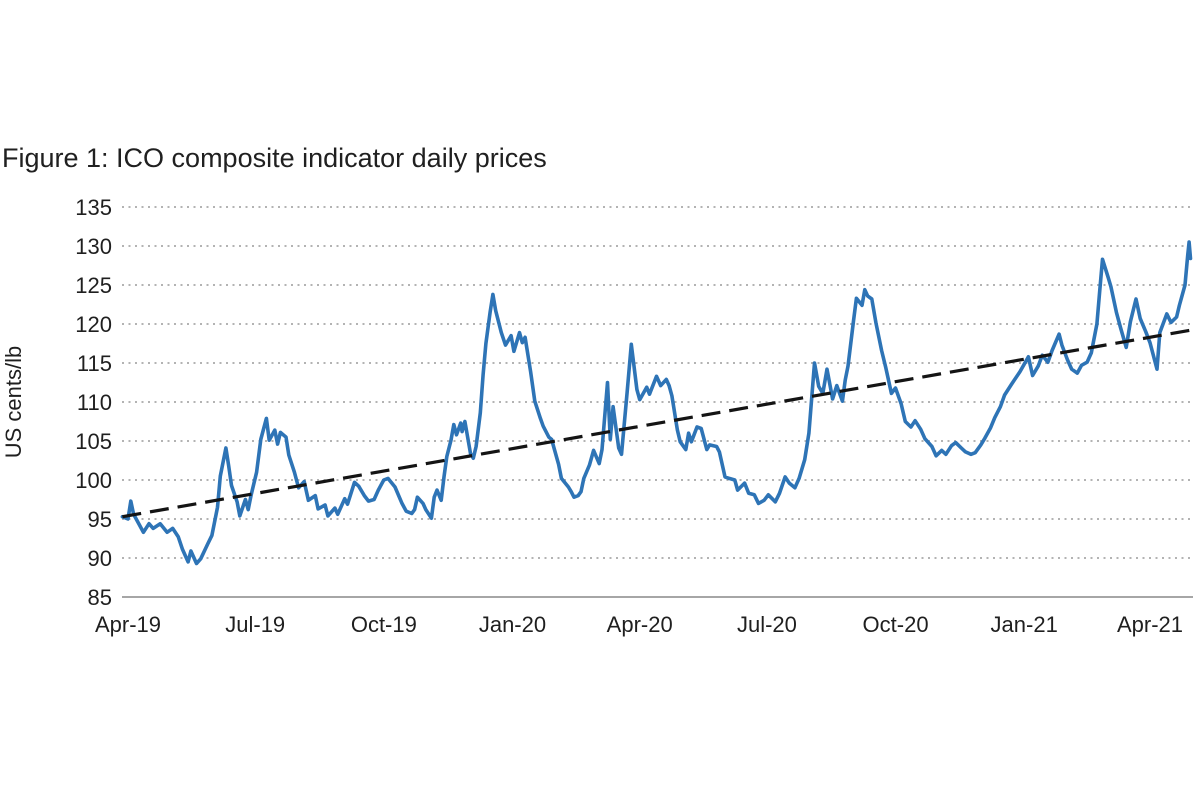 The width and height of the screenshot is (1200, 800). What do you see at coordinates (512, 624) in the screenshot?
I see `x-tick-label: Jan-20` at bounding box center [512, 624].